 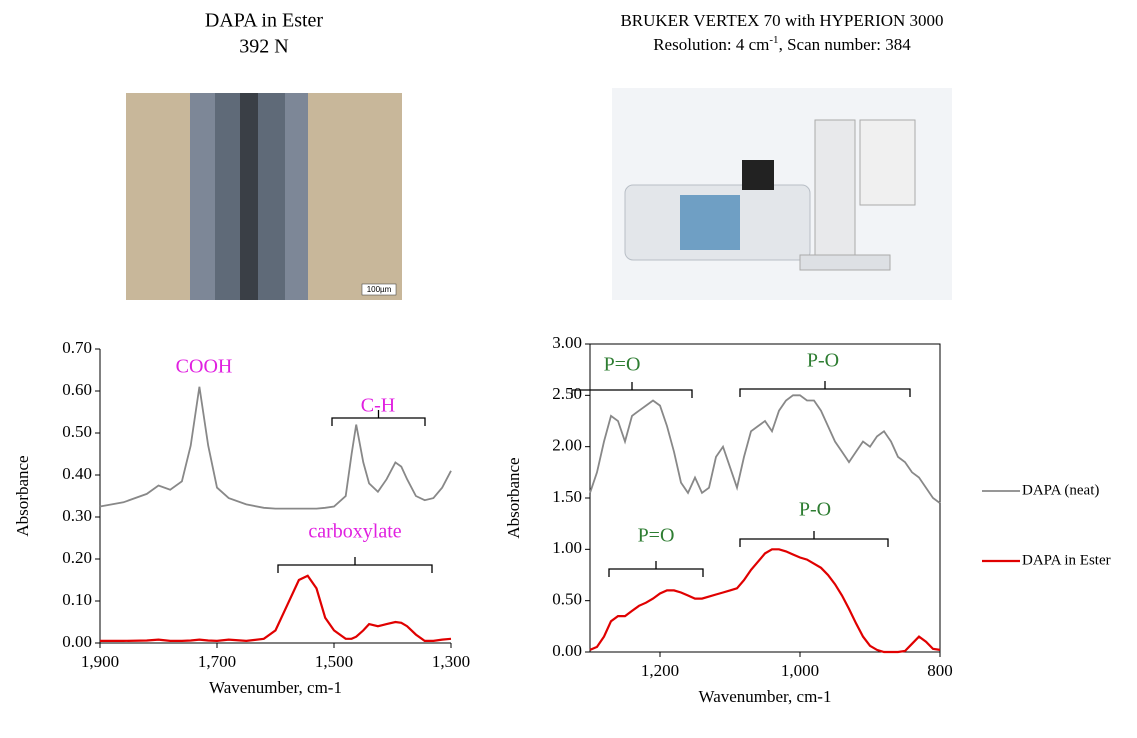 I want to click on x-tick-label: 1,300, so click(x=451, y=661).